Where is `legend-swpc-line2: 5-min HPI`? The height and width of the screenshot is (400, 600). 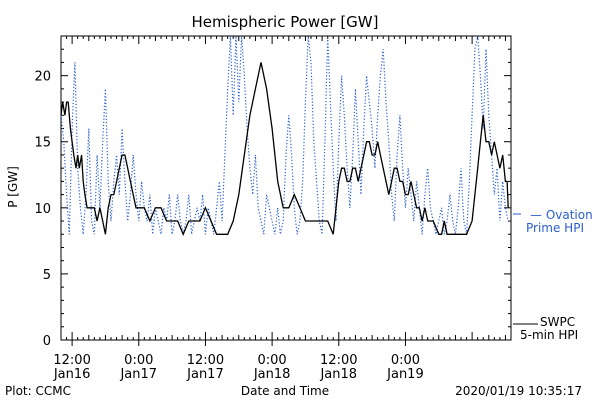
legend-swpc-line2: 5-min HPI is located at coordinates (549, 335).